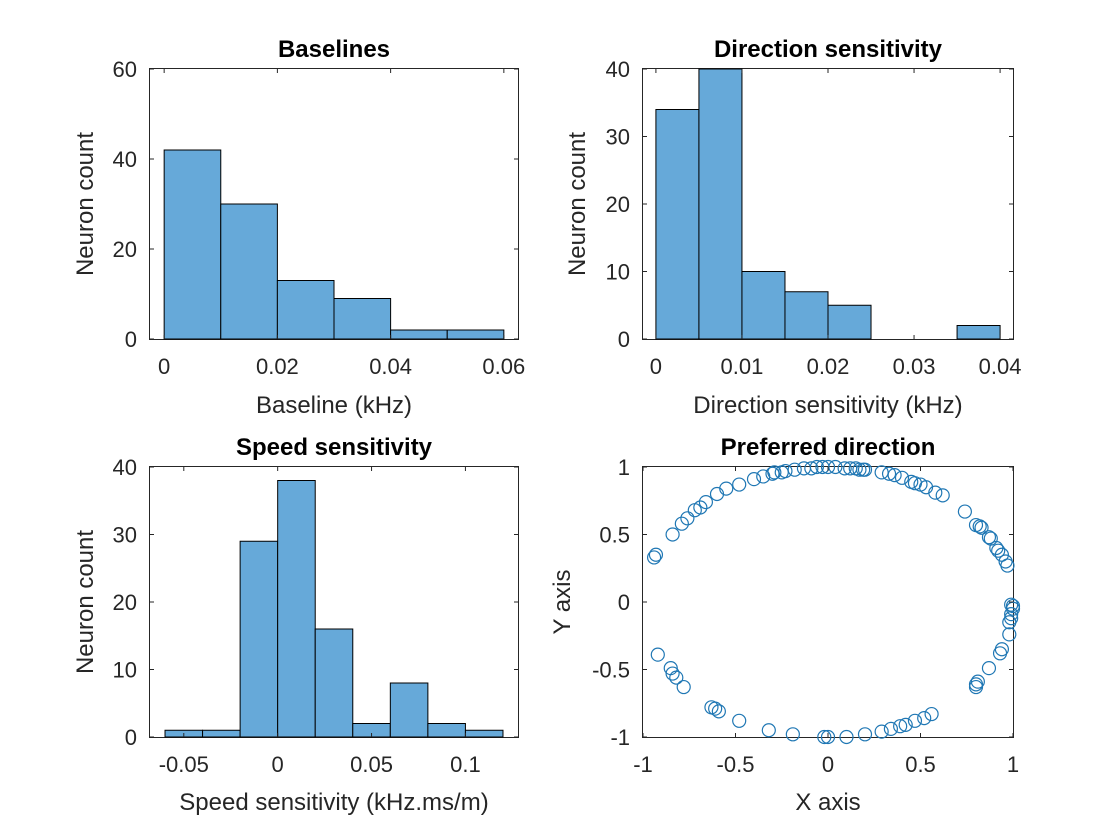  Describe the element at coordinates (624, 467) in the screenshot. I see `y-tick-label: 1` at that location.